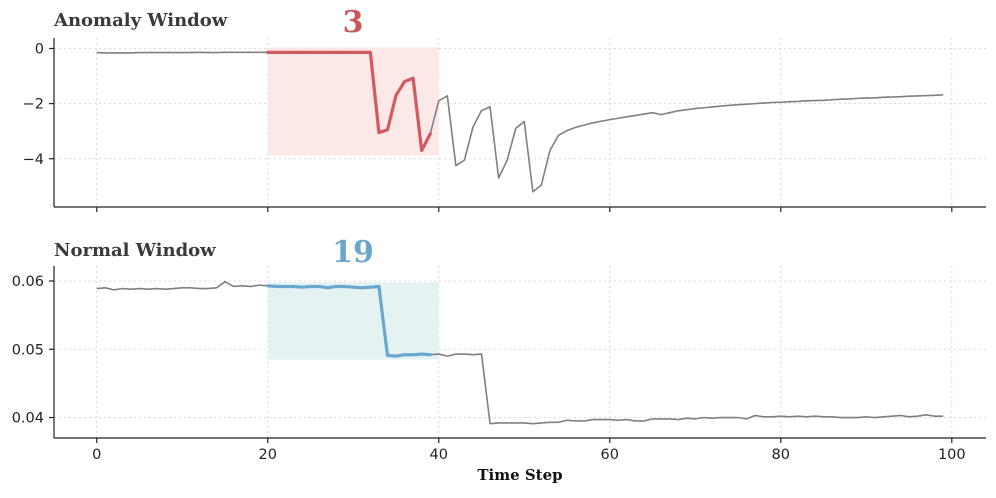 The width and height of the screenshot is (996, 498). I want to click on normal-highlight-line, so click(349, 321).